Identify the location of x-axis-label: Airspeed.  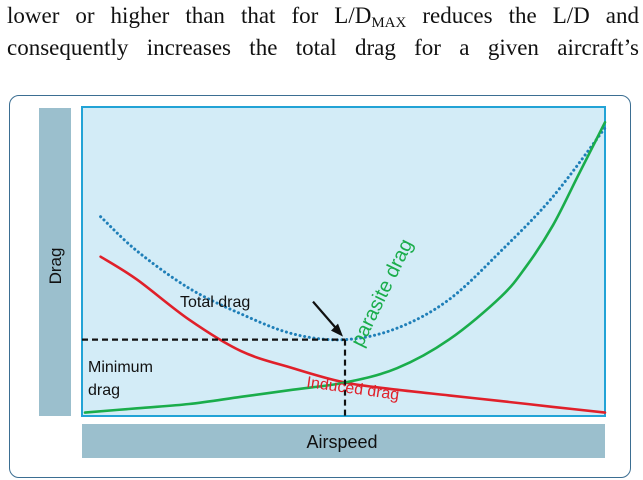
(341, 442).